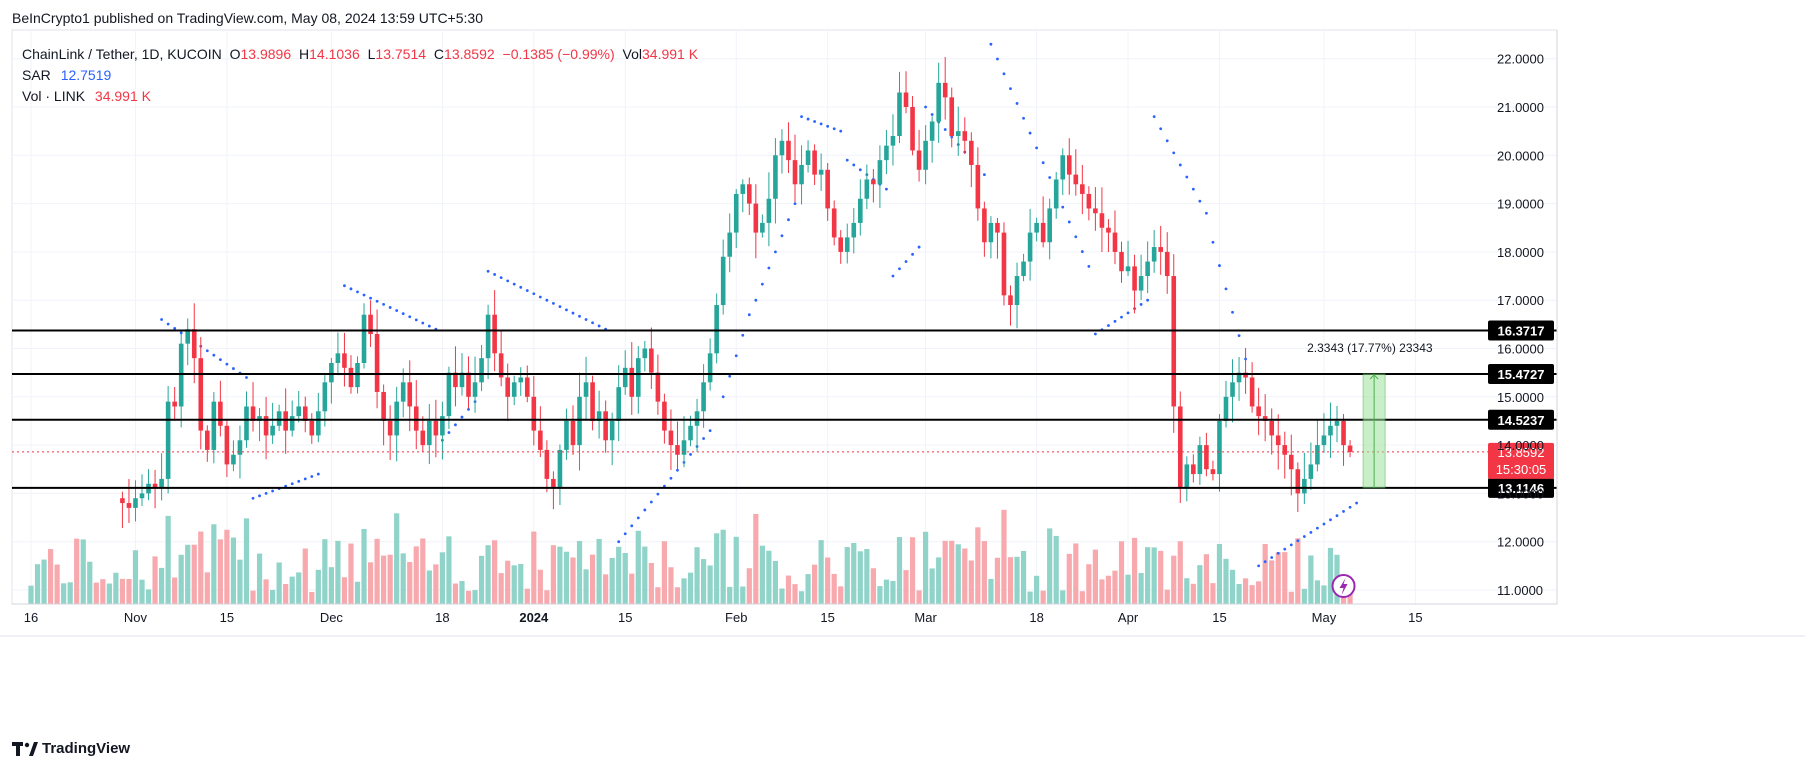  Describe the element at coordinates (25, 748) in the screenshot. I see `tradingview-logo-icon` at that location.